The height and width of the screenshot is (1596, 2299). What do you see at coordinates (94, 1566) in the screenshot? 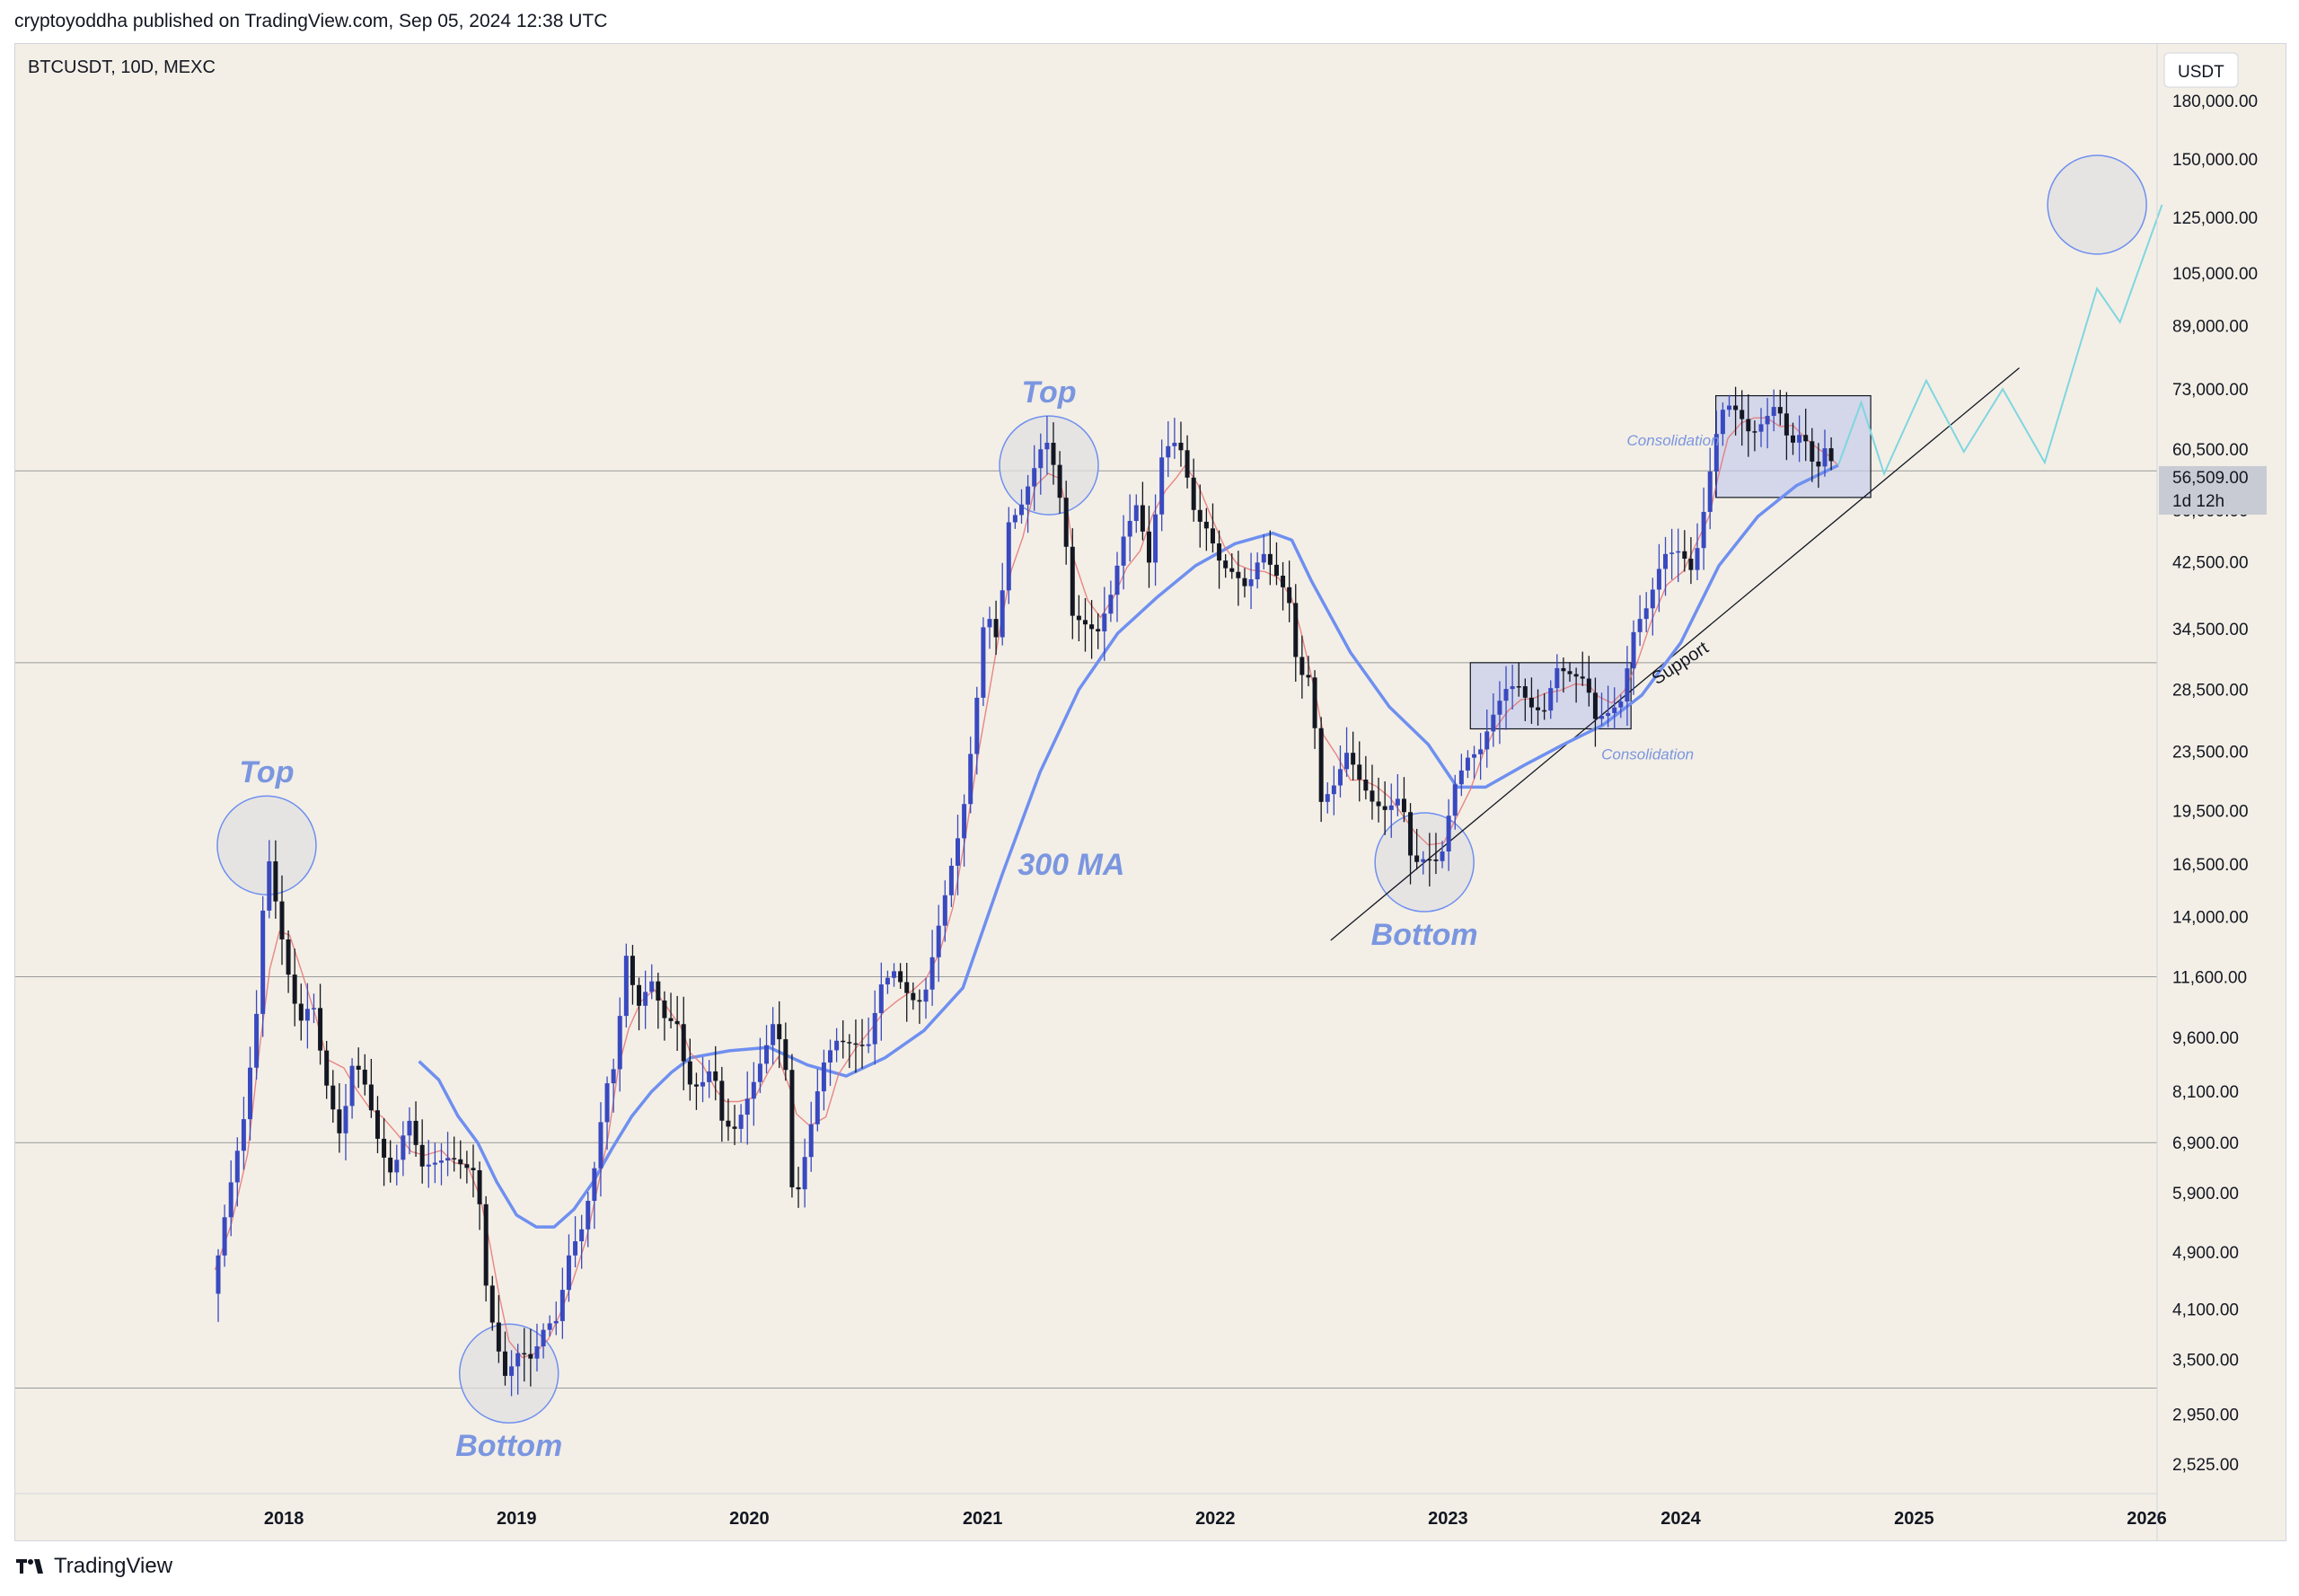
I see `footer: TradingView` at bounding box center [94, 1566].